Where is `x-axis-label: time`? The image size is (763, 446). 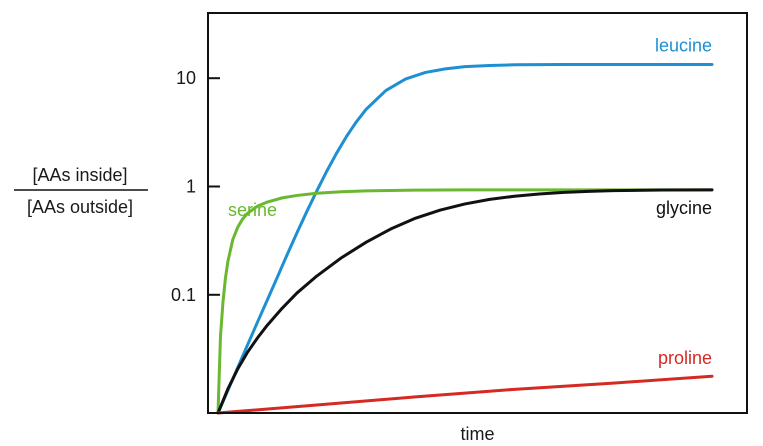 x-axis-label: time is located at coordinates (477, 434).